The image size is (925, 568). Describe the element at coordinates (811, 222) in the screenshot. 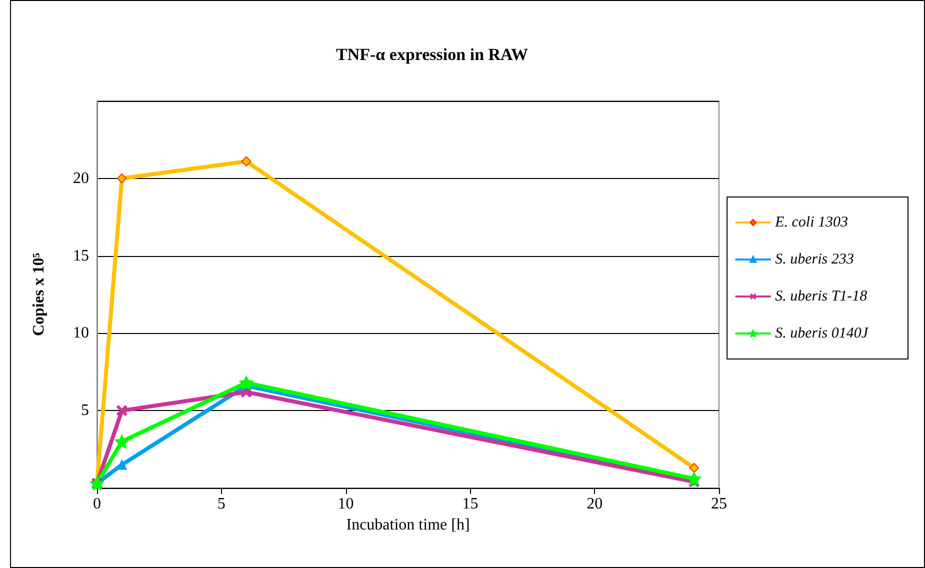

I see `legend-label: E. coli 1303` at that location.